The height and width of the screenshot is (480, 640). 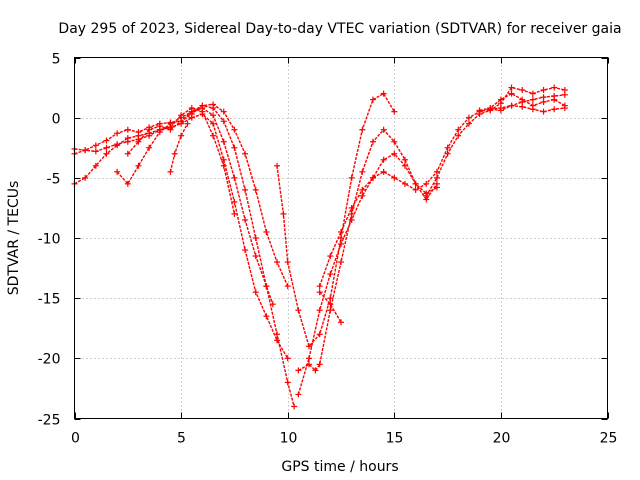 I want to click on series-sat-c, so click(x=155, y=161).